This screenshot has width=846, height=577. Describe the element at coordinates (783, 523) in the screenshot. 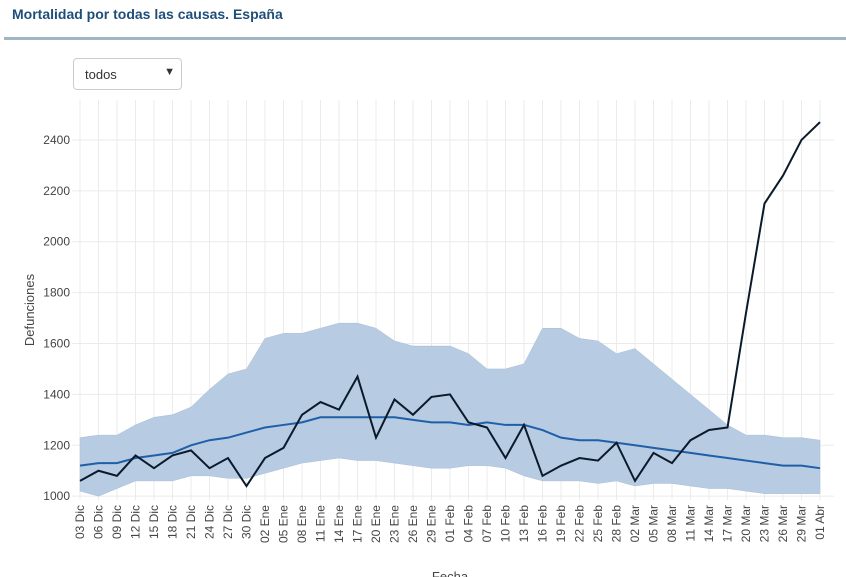

I see `x-tick-label: 26 Mar` at that location.